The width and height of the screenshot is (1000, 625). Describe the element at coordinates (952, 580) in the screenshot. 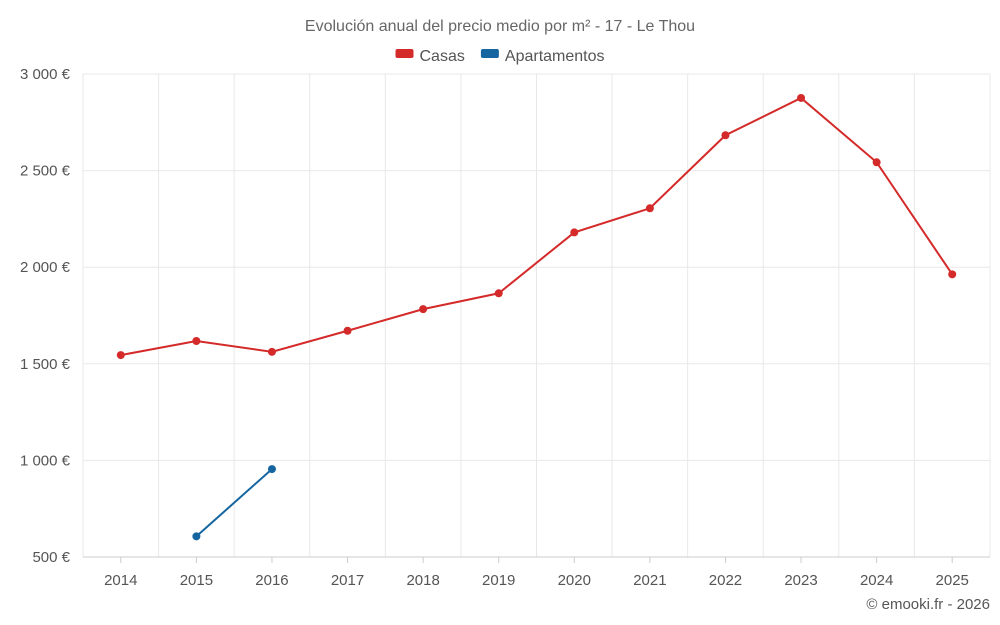

I see `x-tick-label: 2025` at that location.